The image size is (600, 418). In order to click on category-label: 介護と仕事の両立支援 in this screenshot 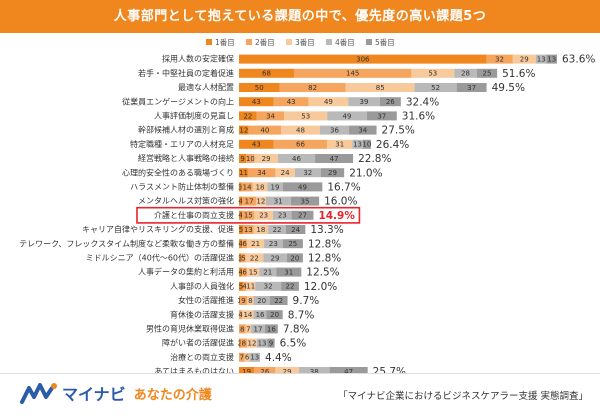, I will do `click(194, 215)`.